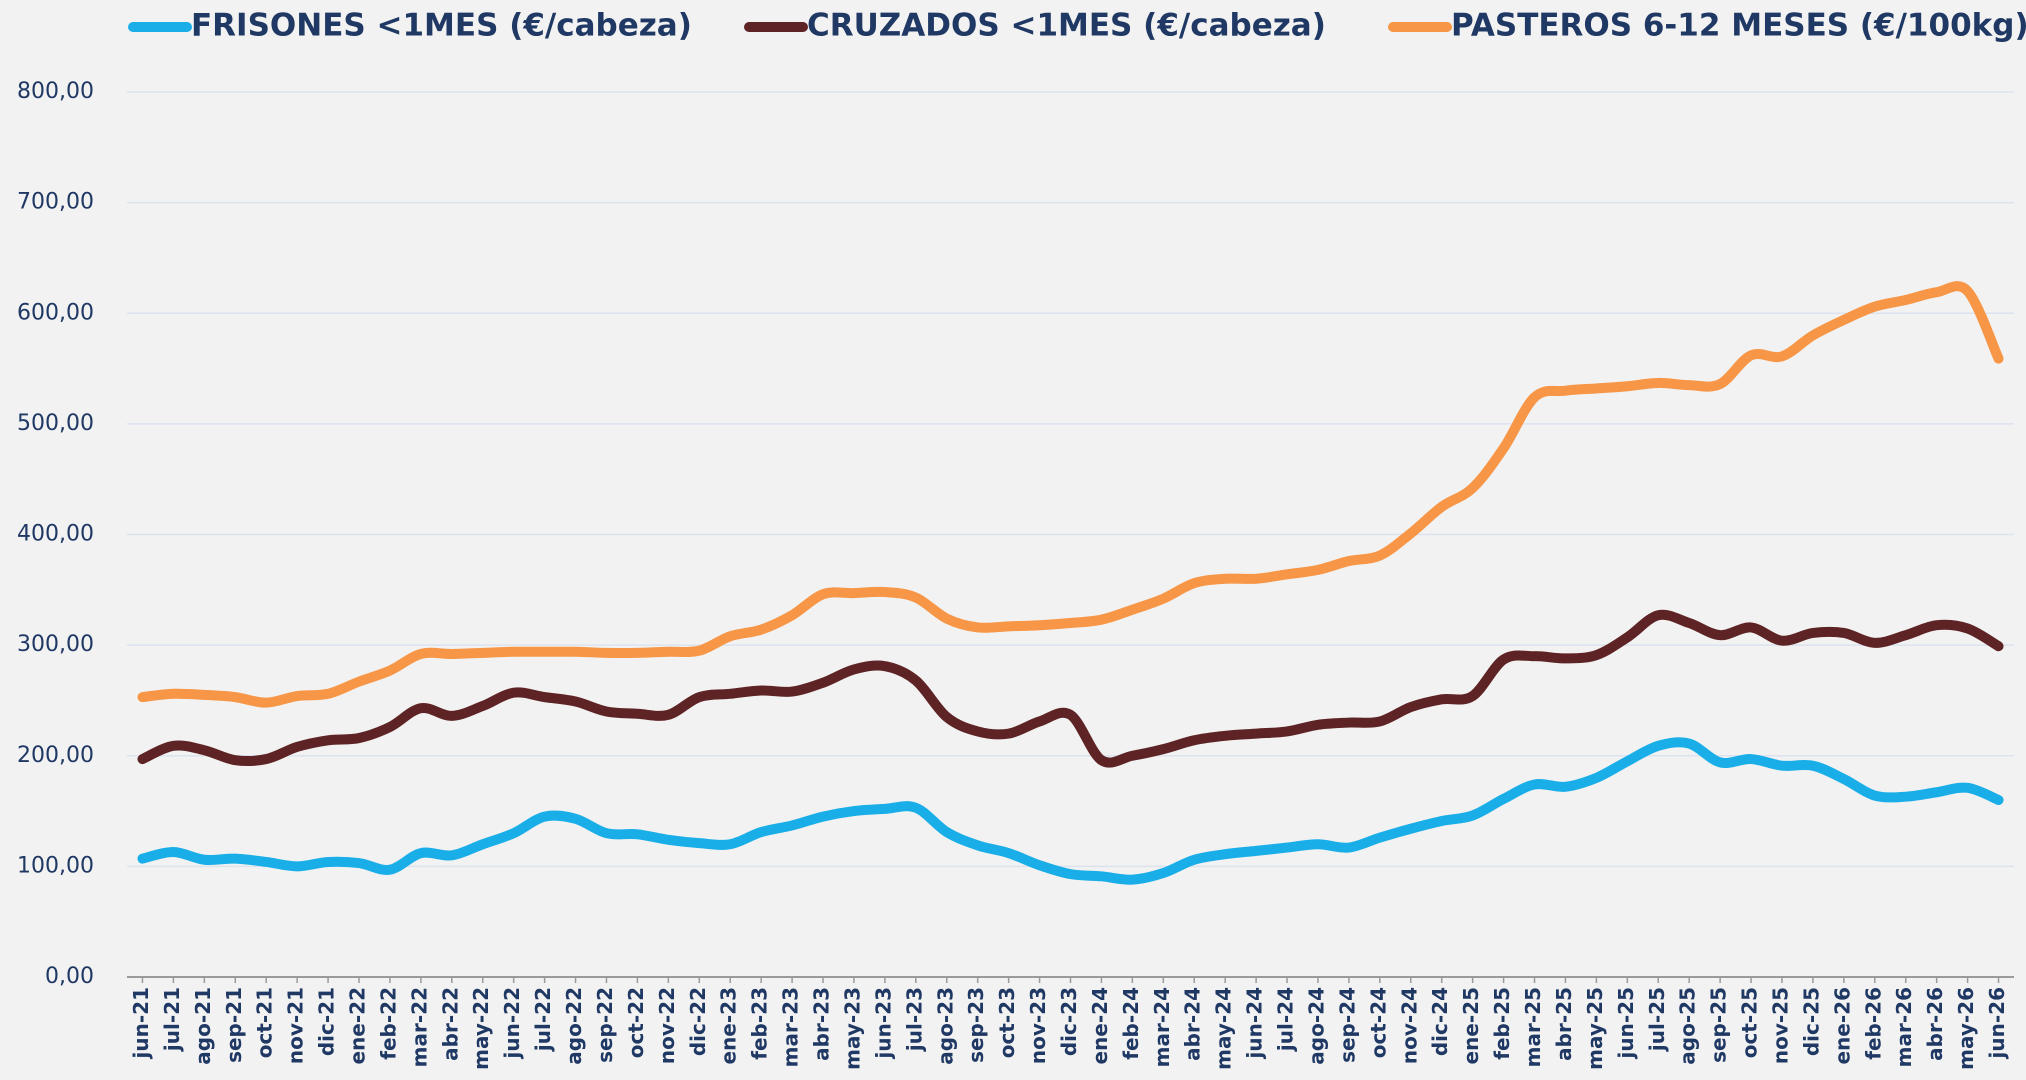 Image resolution: width=2026 pixels, height=1080 pixels. What do you see at coordinates (1502, 1023) in the screenshot?
I see `x-tick-label: feb-25` at bounding box center [1502, 1023].